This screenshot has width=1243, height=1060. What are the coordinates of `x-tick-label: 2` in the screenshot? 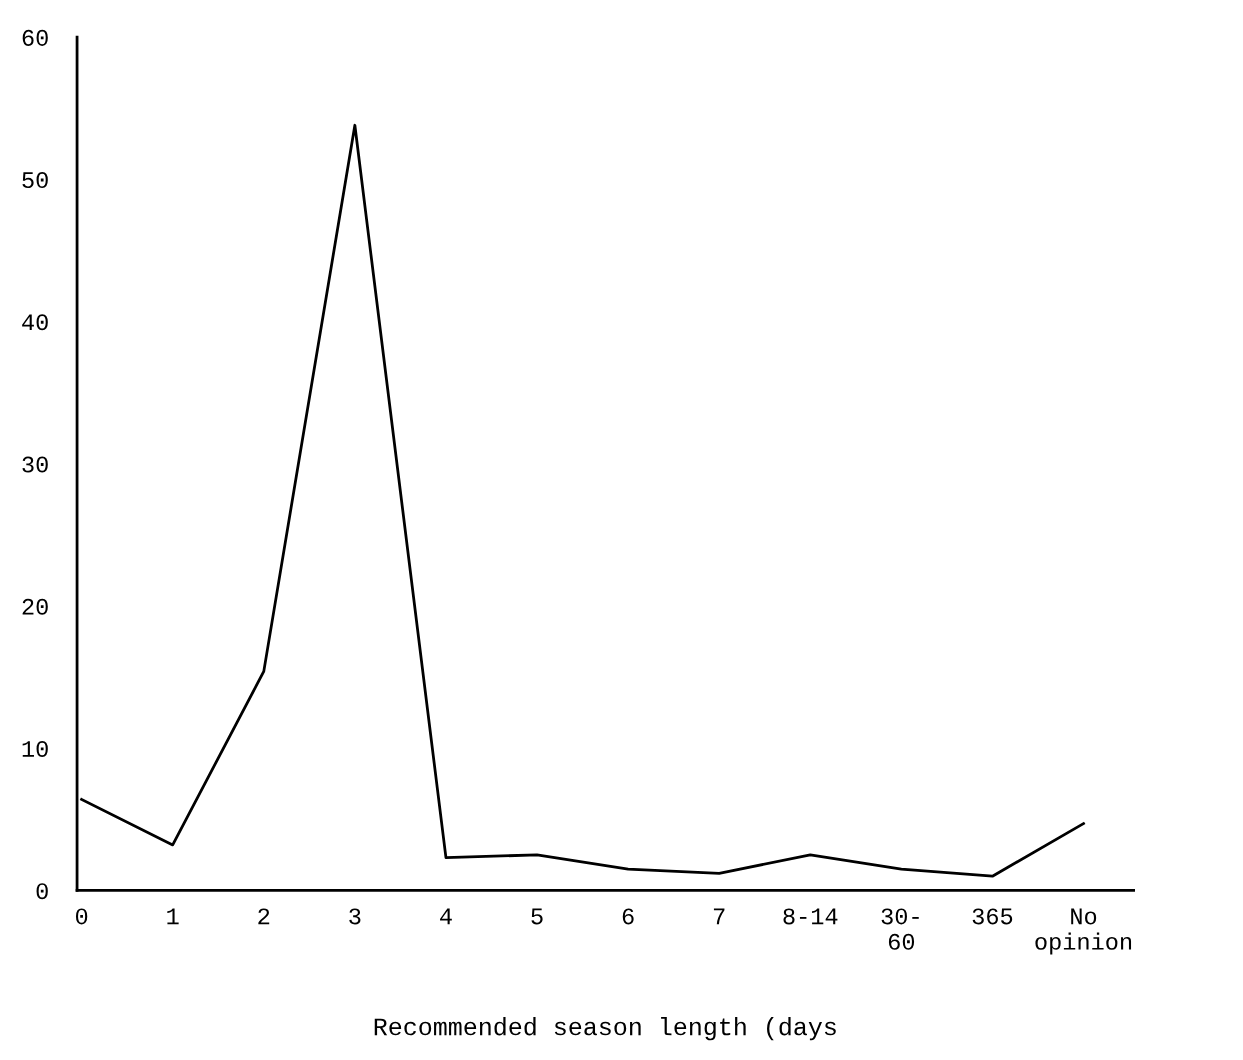 It's located at (264, 916).